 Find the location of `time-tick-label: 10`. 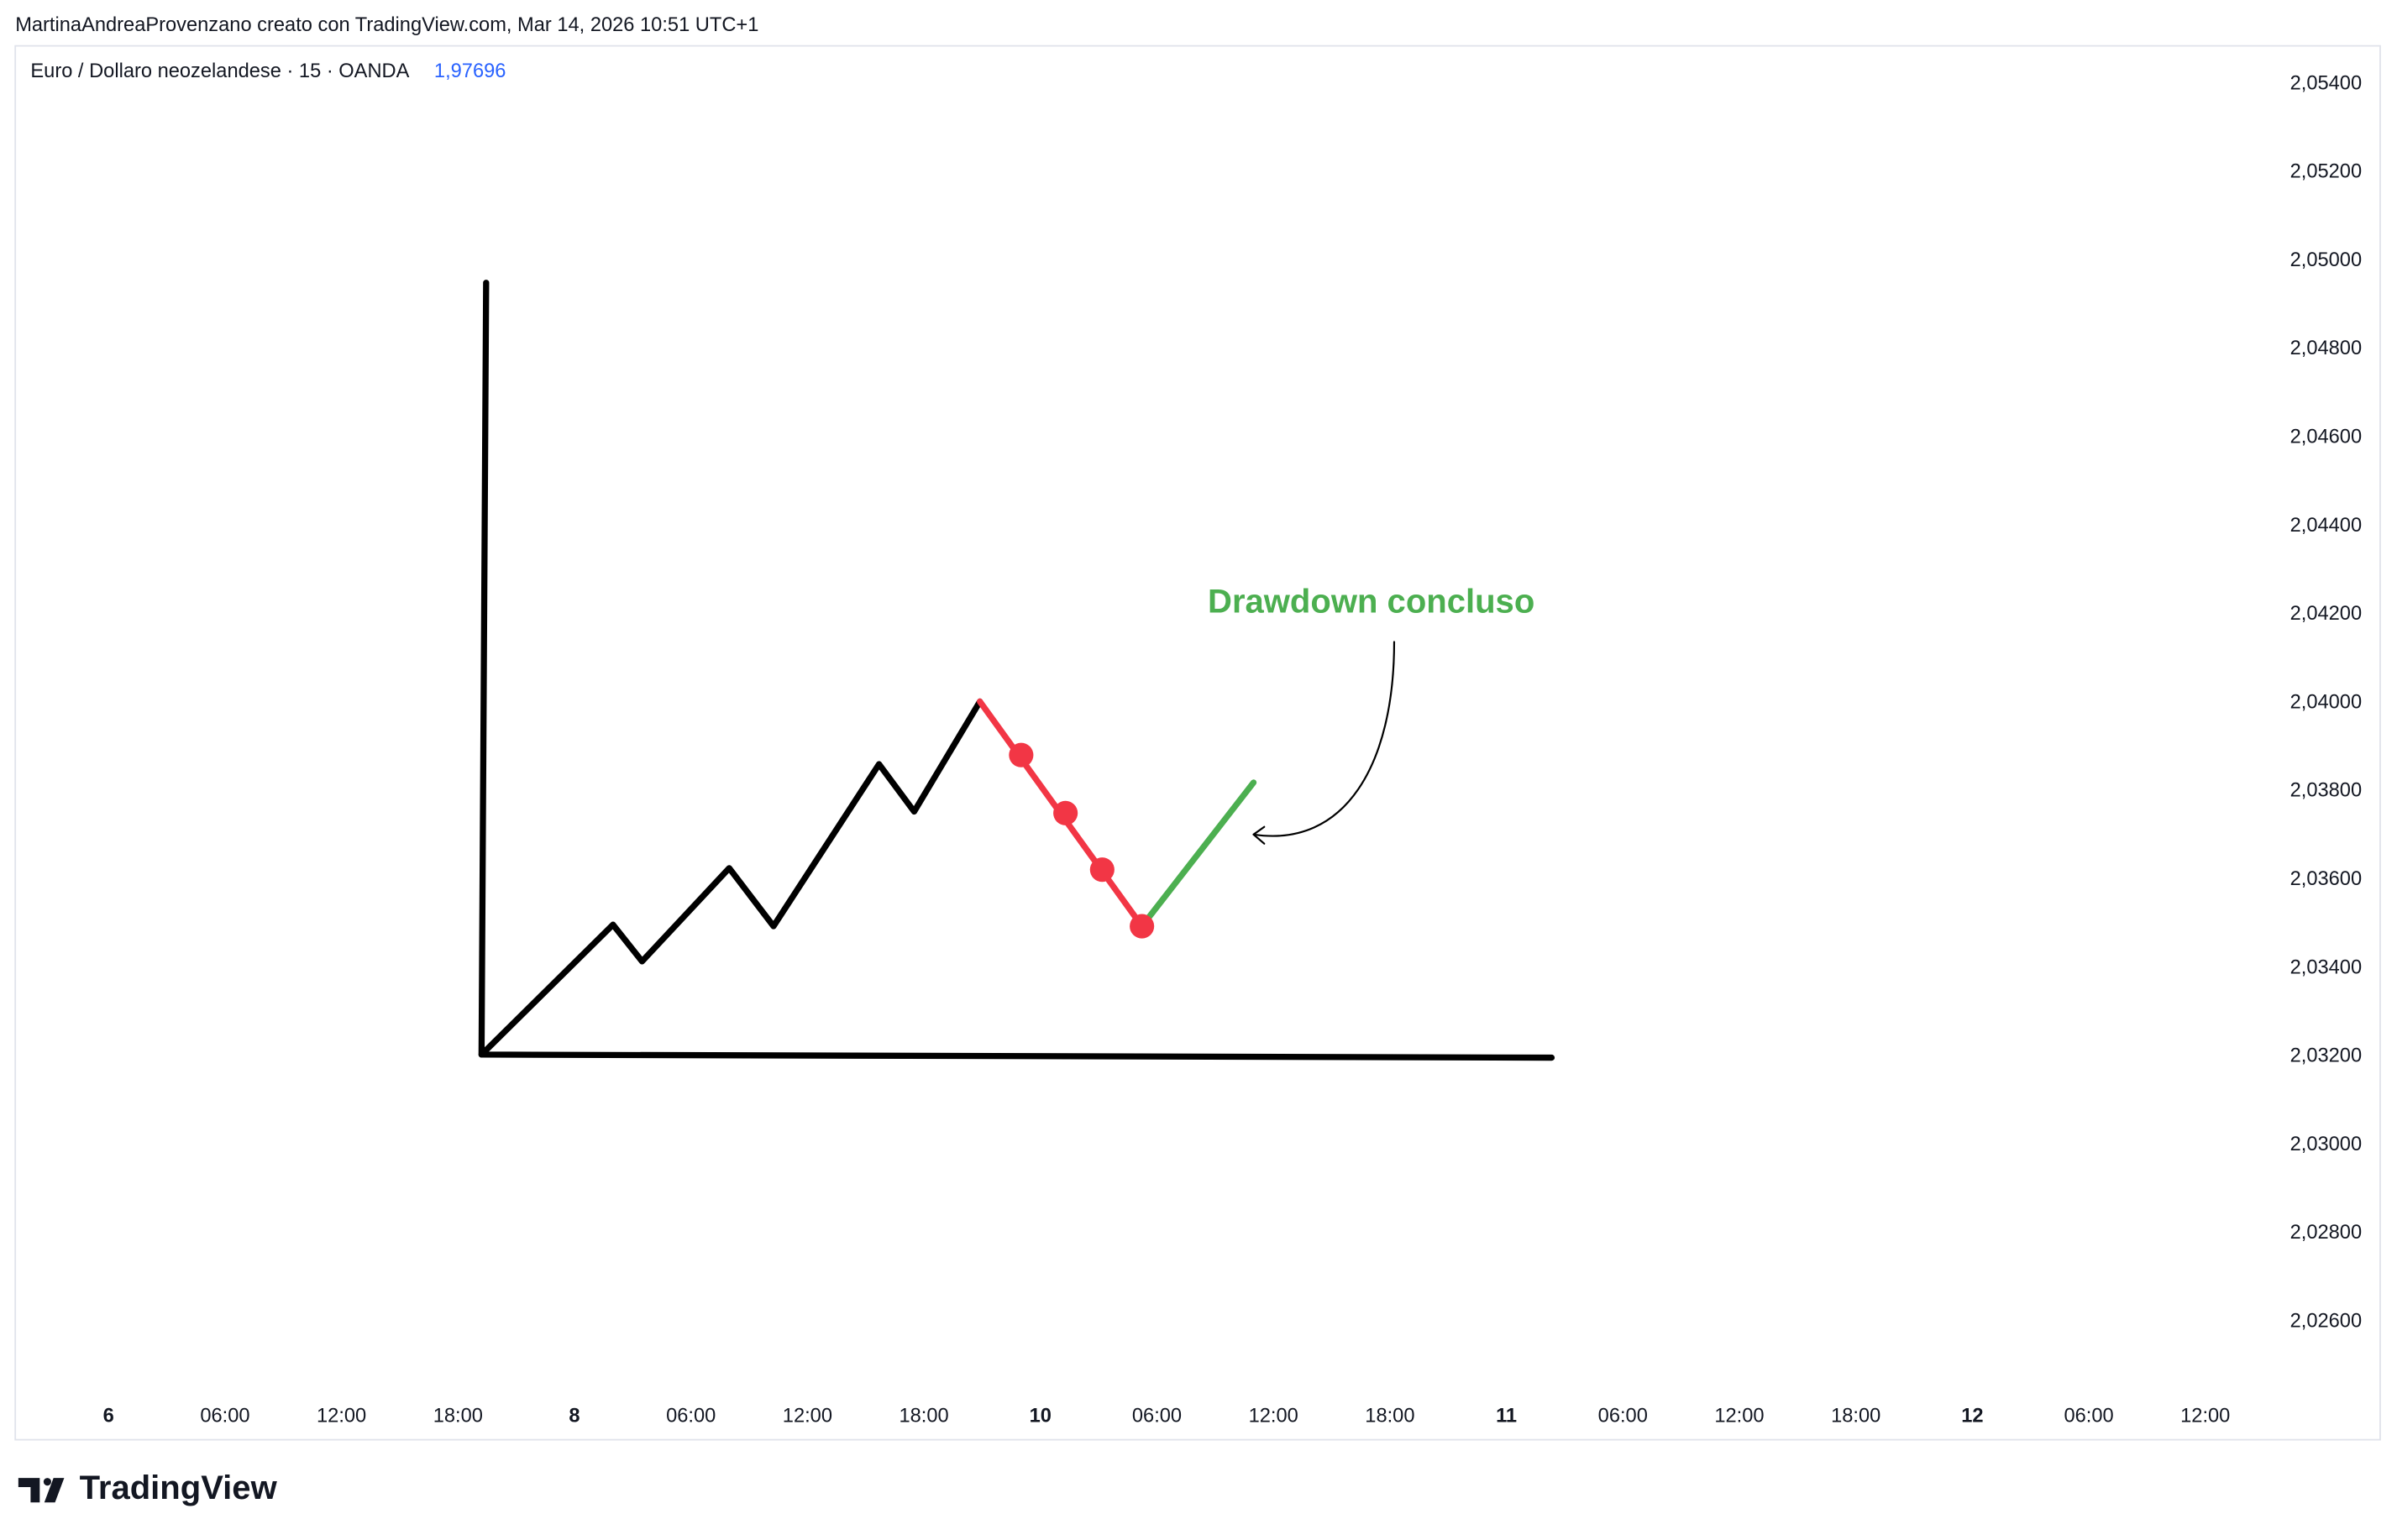

time-tick-label: 10 is located at coordinates (1041, 1416).